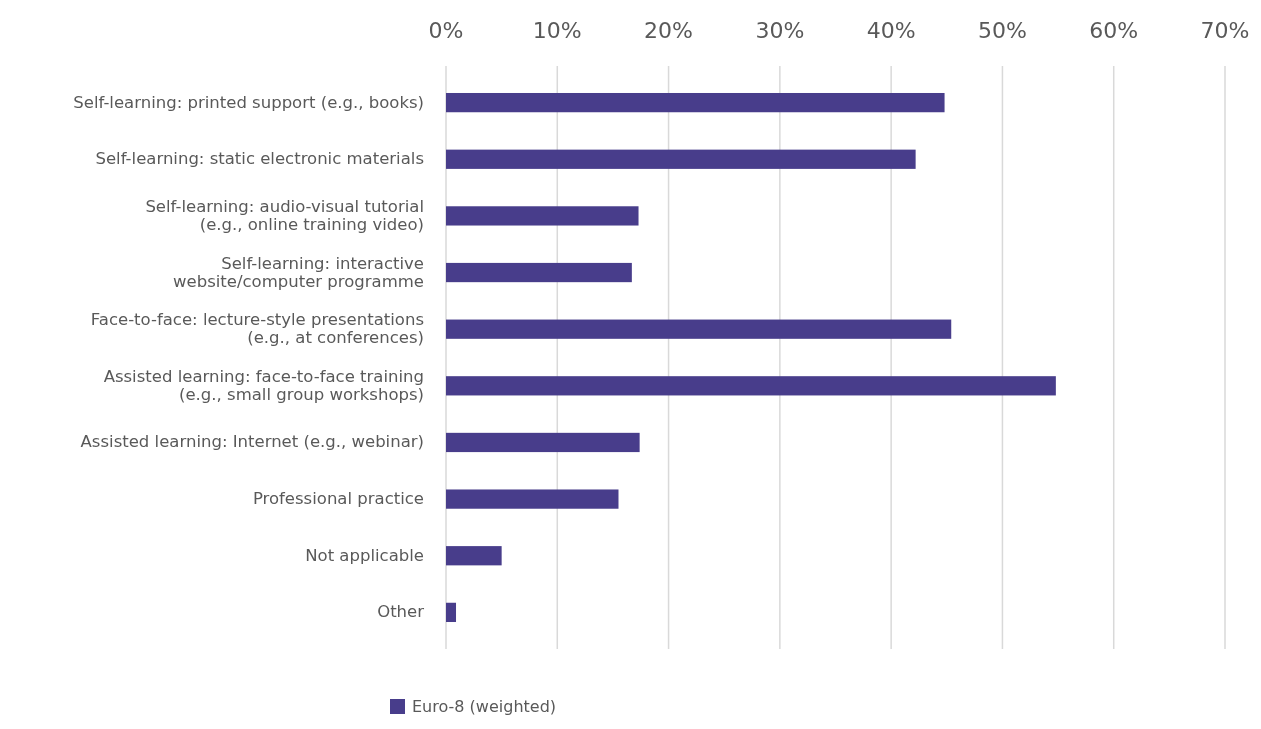  I want to click on x-tick-label: 70%, so click(1225, 30).